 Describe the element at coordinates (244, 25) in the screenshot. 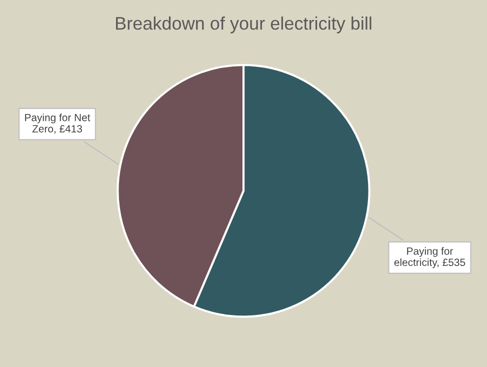

I see `chart-title: Breakdown of your electricity bill` at that location.